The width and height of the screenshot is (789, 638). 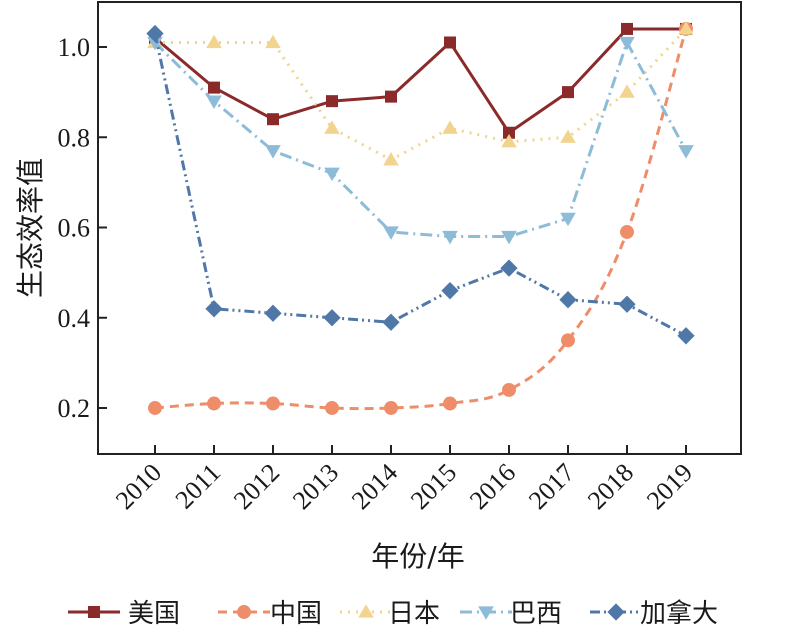 What do you see at coordinates (669, 486) in the screenshot?
I see `x-tick-label: 2019` at bounding box center [669, 486].